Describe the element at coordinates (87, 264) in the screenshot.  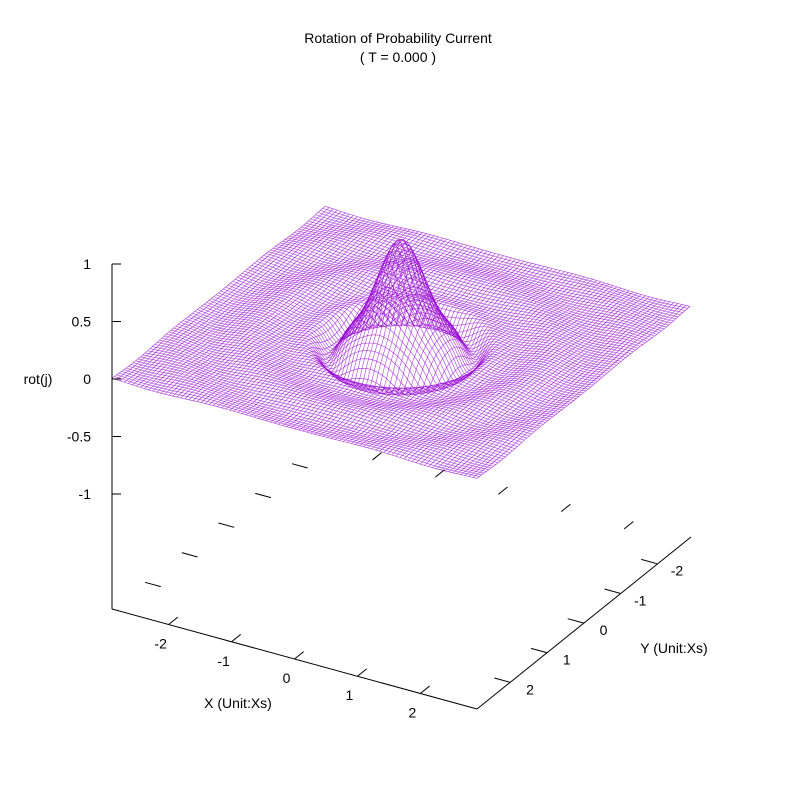
I see `z-tick-label: 1` at that location.